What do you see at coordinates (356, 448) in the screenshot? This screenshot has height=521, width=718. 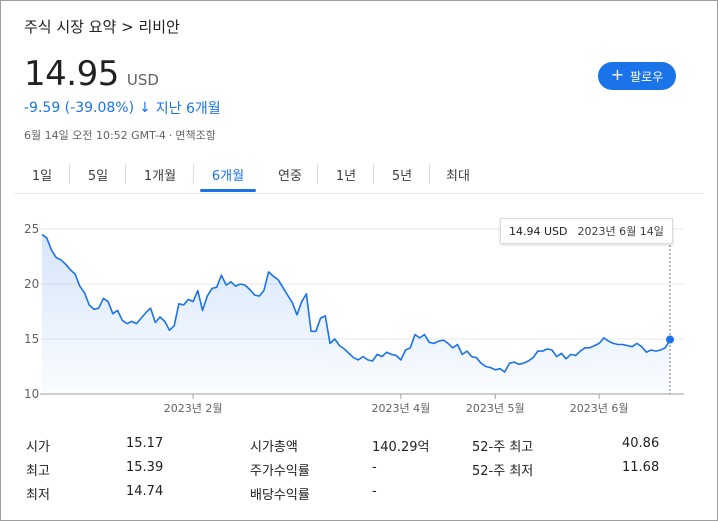 I see `stats-row: 시가 15.17 시가총액 140.29억 52-주 최고 40.86` at bounding box center [356, 448].